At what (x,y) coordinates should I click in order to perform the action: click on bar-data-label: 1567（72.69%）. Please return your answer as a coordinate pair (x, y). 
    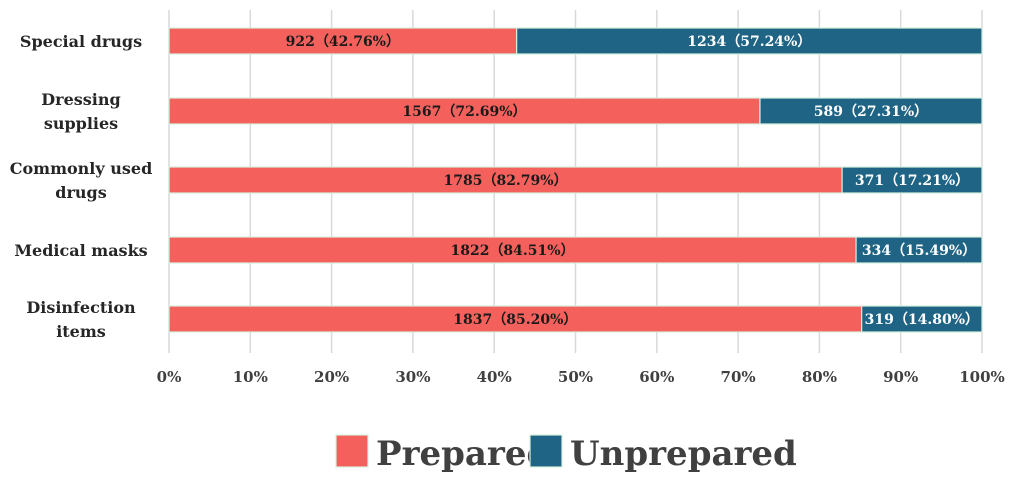
    Looking at the image, I should click on (464, 112).